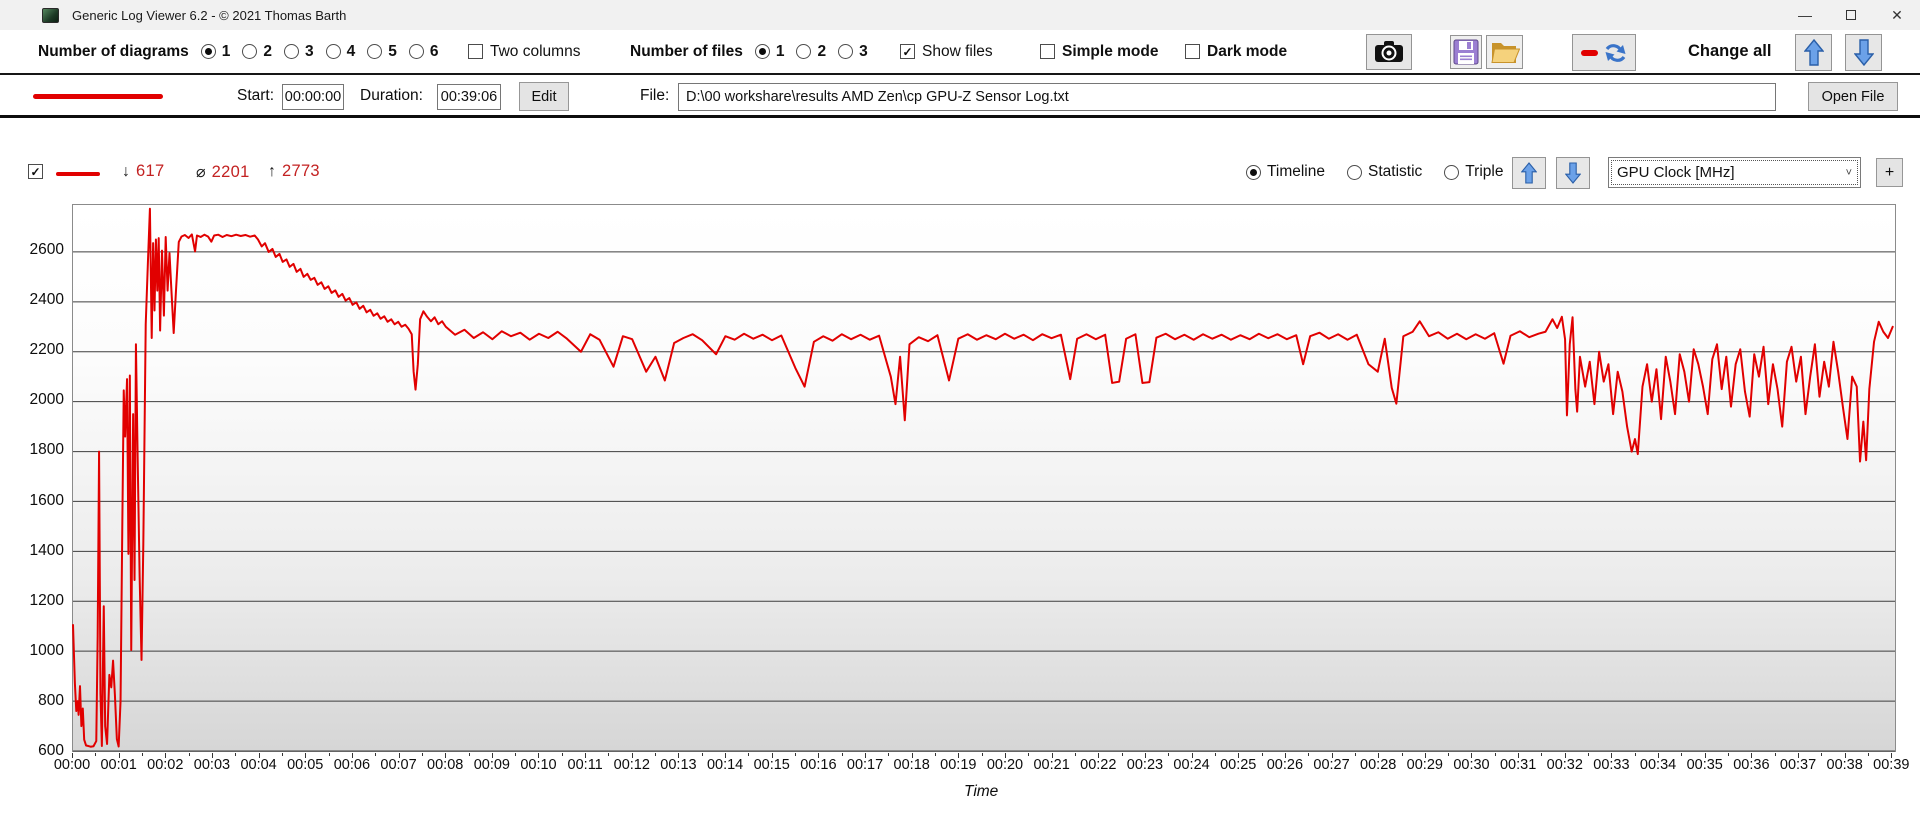 The height and width of the screenshot is (818, 1920). What do you see at coordinates (853, 52) in the screenshot?
I see `files-option-3: 3` at bounding box center [853, 52].